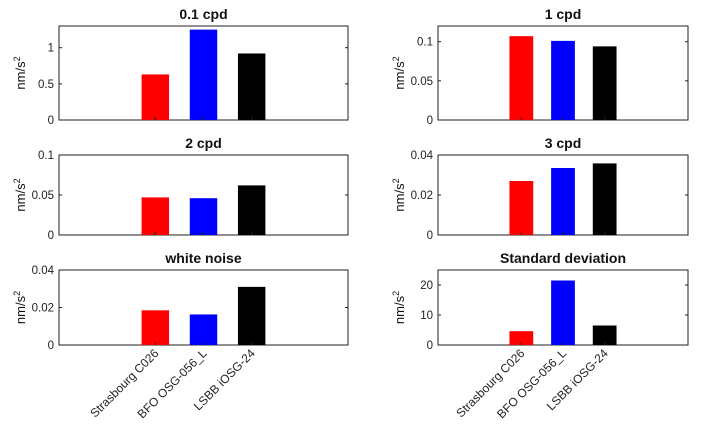 The image size is (708, 432). Describe the element at coordinates (180, 188) in the screenshot. I see `panel-2-cpd: 2 cpd nm/s2 0 0.05 0.1` at that location.